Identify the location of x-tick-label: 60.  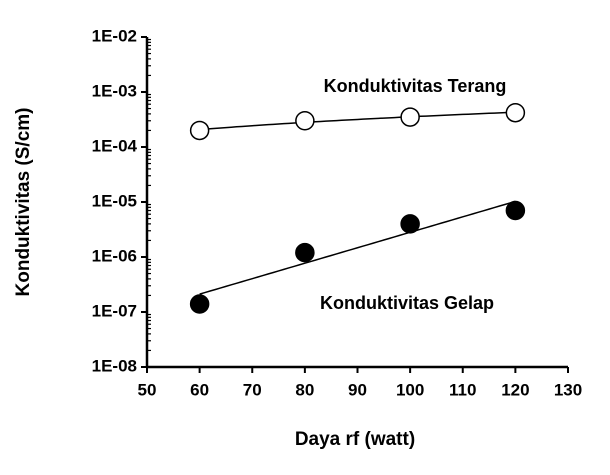
(199, 389).